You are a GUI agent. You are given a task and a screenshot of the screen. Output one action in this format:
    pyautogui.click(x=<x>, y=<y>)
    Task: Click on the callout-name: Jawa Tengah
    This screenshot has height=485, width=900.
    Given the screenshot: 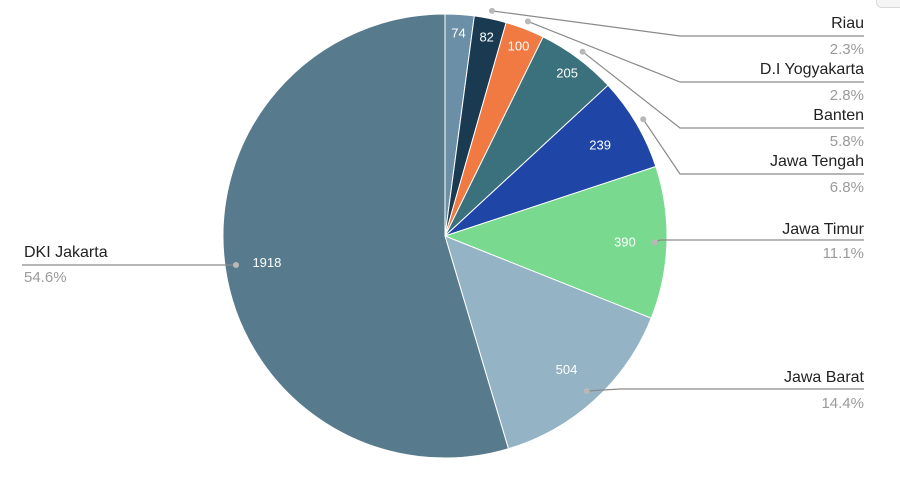 What is the action you would take?
    pyautogui.click(x=817, y=161)
    